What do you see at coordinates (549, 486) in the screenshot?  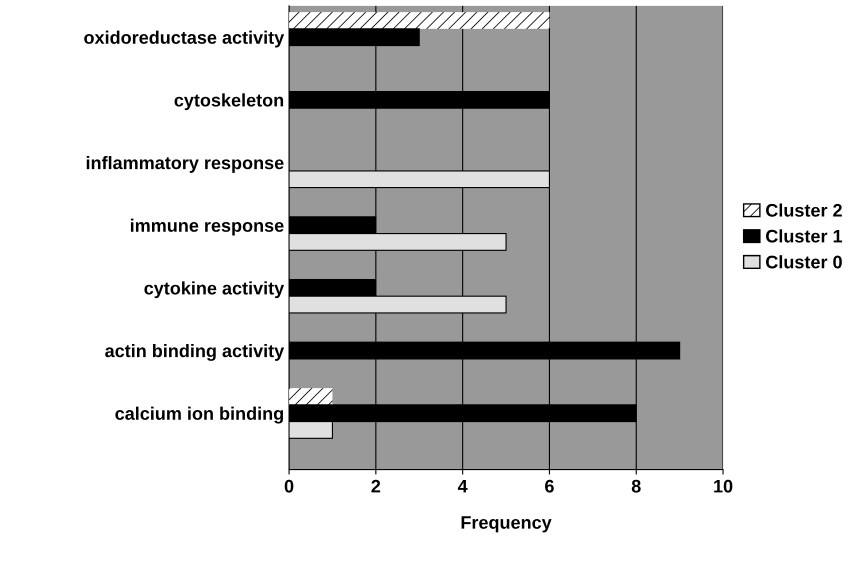 I see `x-tick-label: 6` at bounding box center [549, 486].